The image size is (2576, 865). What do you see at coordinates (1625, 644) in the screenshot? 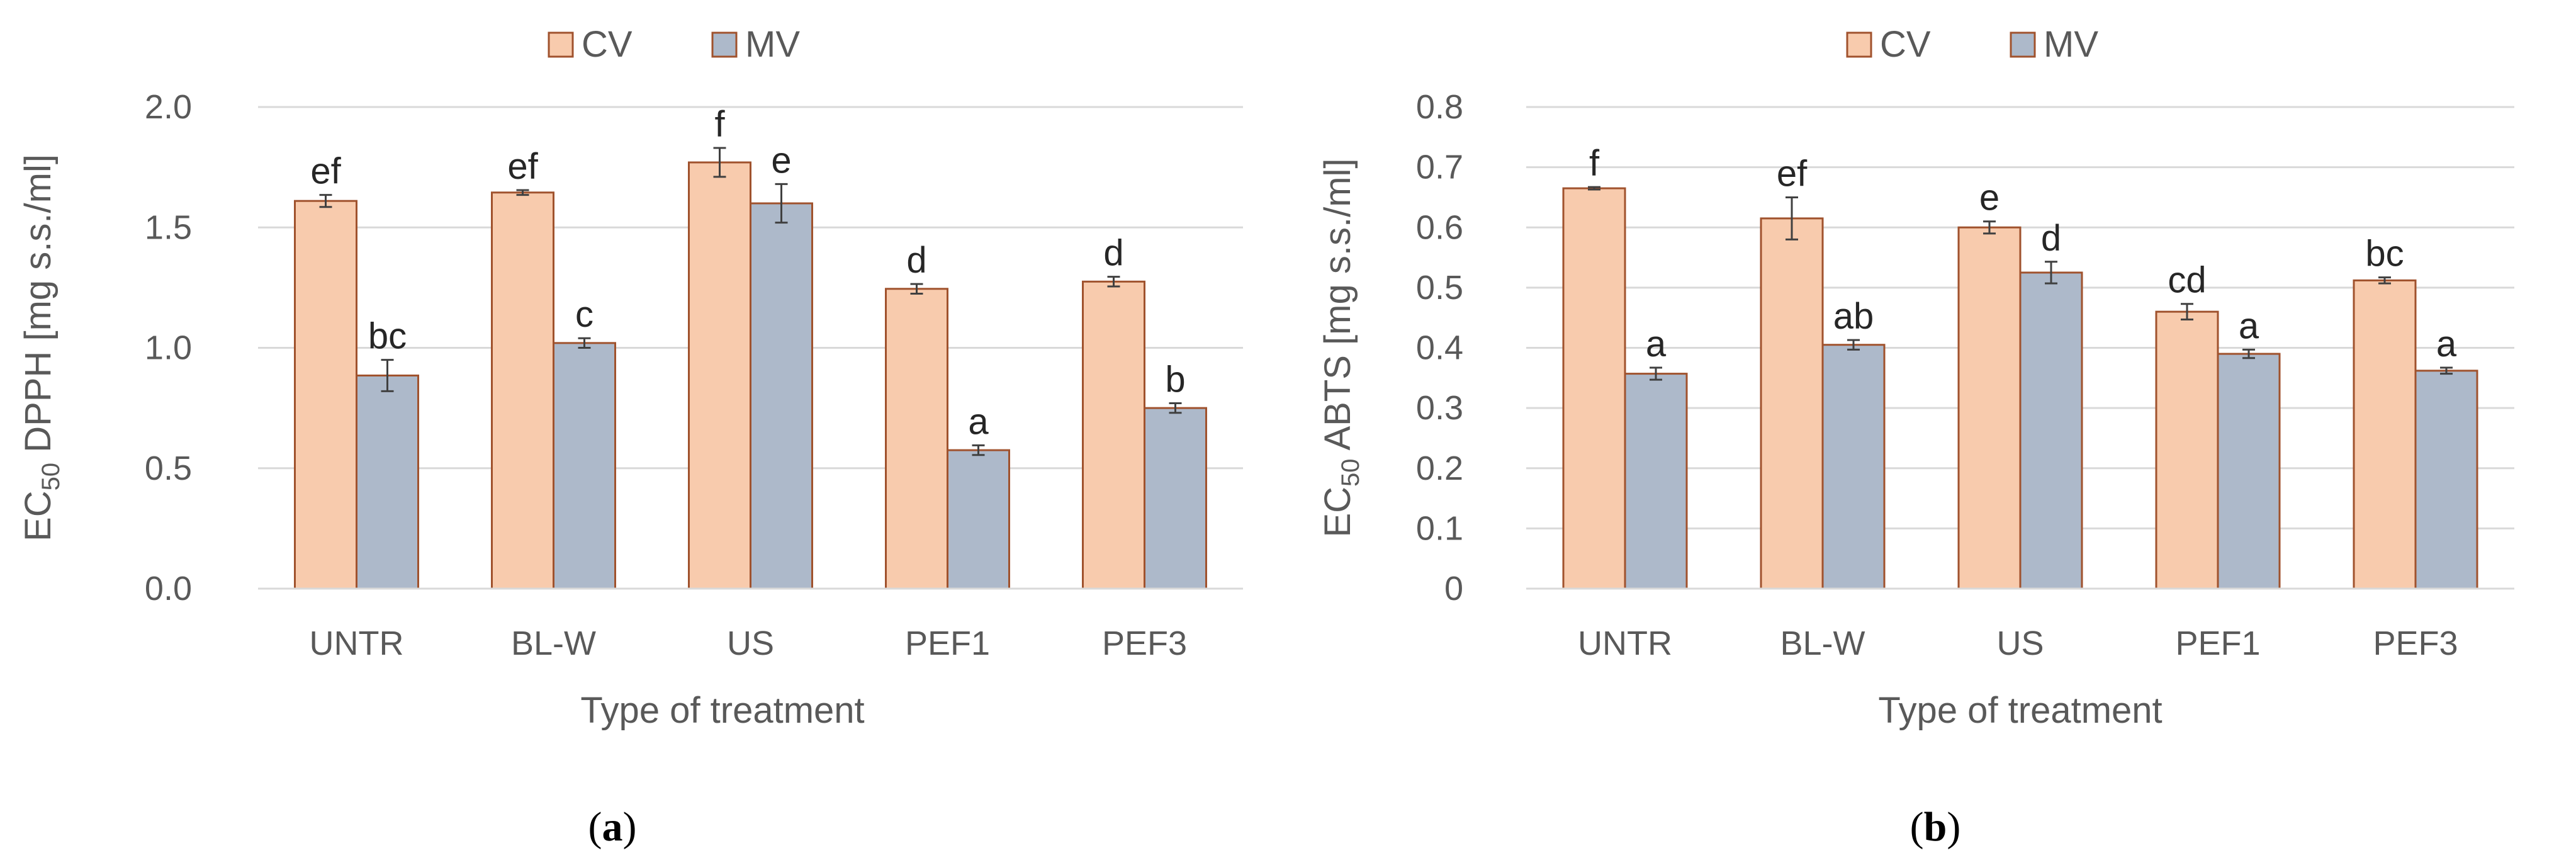
I see `x-tick-label: UNTR` at bounding box center [1625, 644].